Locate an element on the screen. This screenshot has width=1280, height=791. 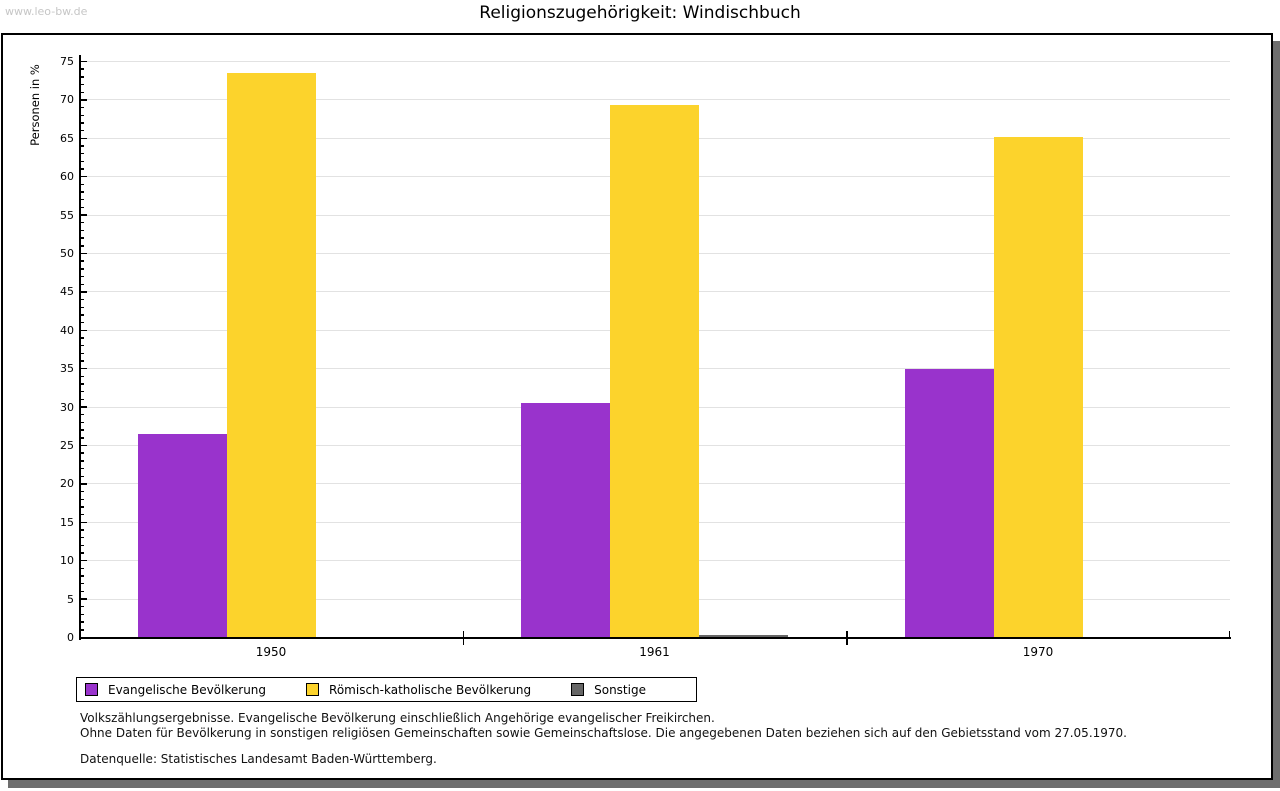
legend-label-evangelisch: Evangelische Bevölkerung is located at coordinates (187, 689).